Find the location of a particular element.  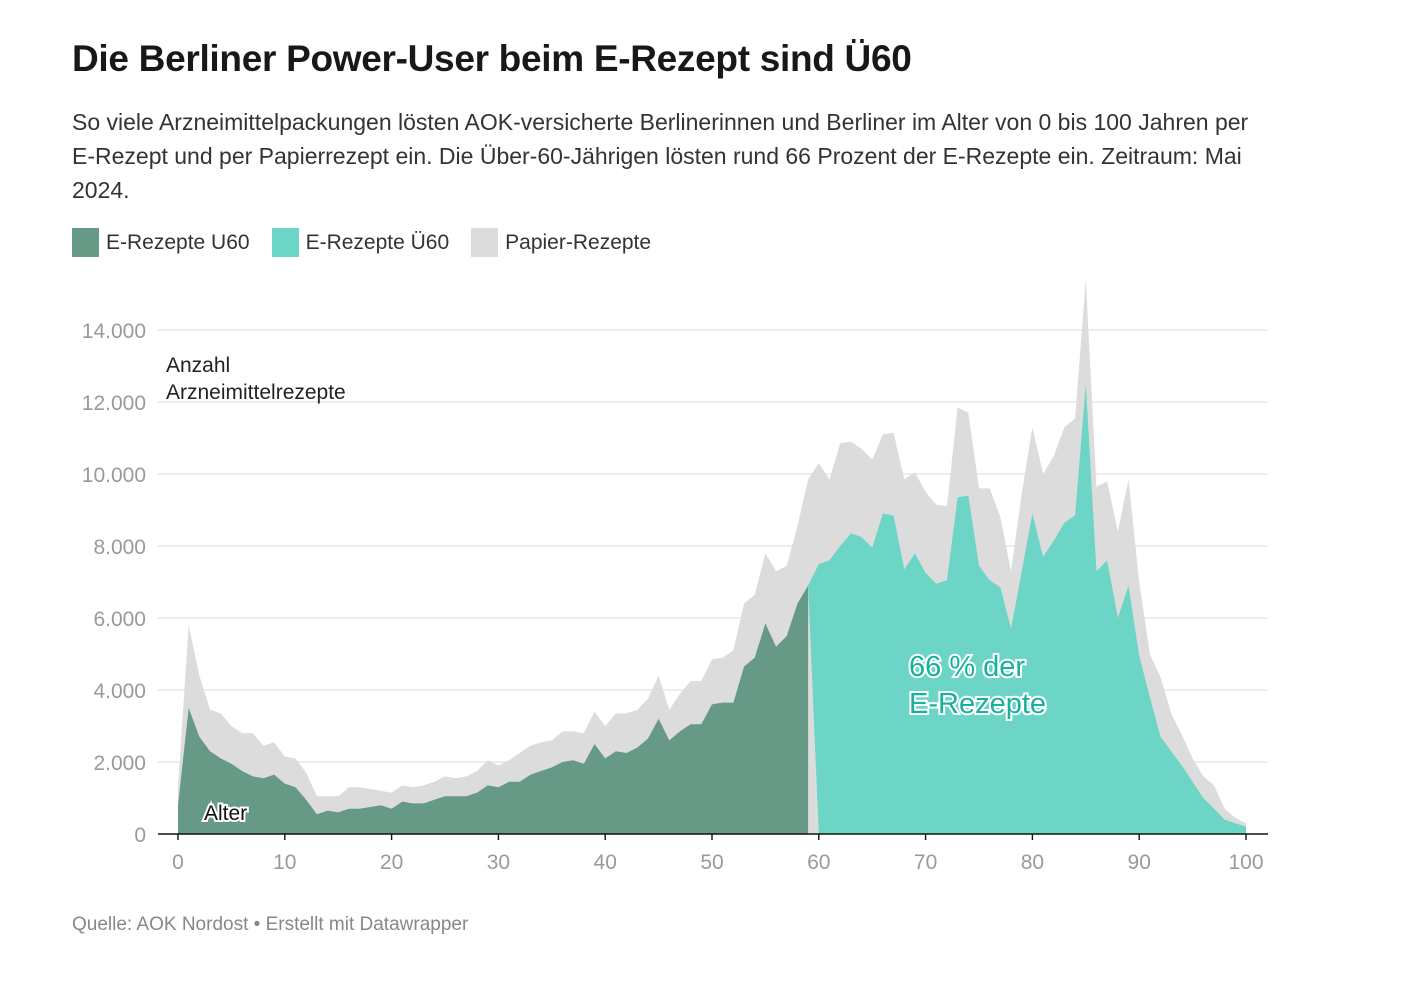

x-tick-label: 20 is located at coordinates (391, 862).